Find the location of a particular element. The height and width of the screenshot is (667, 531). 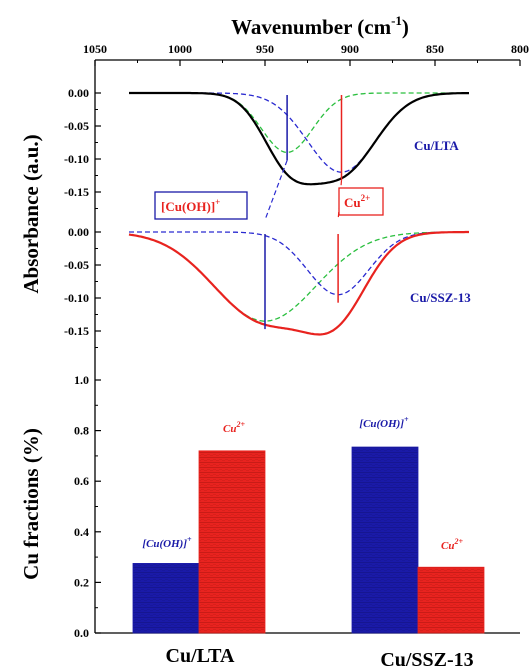

bar-lta-cuoh is located at coordinates (166, 598).